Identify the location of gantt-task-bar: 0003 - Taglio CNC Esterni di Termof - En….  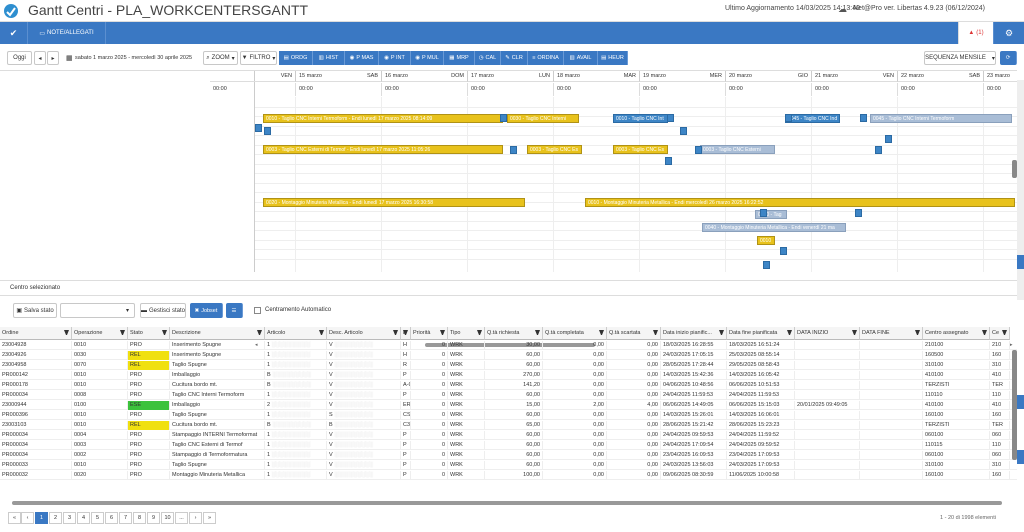
(383, 149).